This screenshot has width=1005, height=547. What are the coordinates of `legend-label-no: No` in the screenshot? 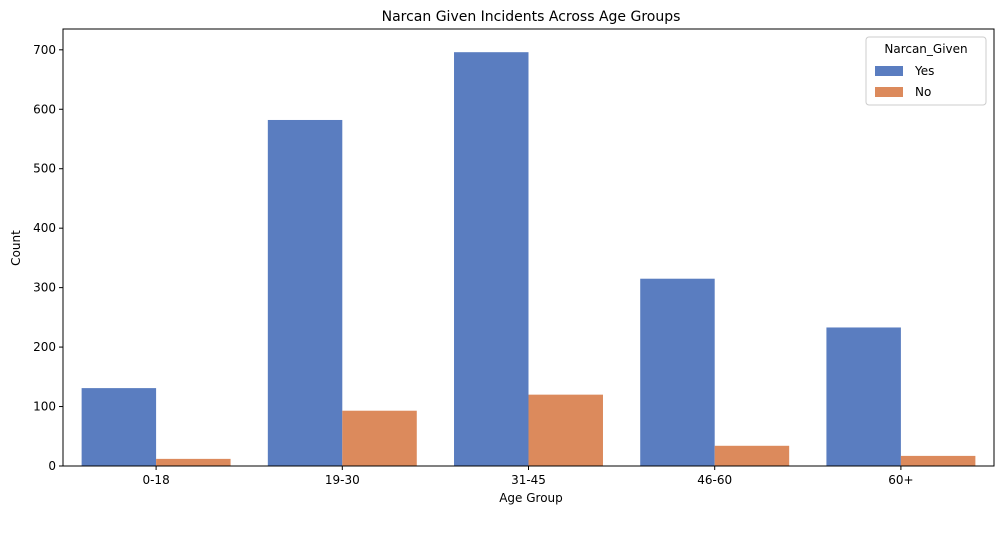 It's located at (923, 92).